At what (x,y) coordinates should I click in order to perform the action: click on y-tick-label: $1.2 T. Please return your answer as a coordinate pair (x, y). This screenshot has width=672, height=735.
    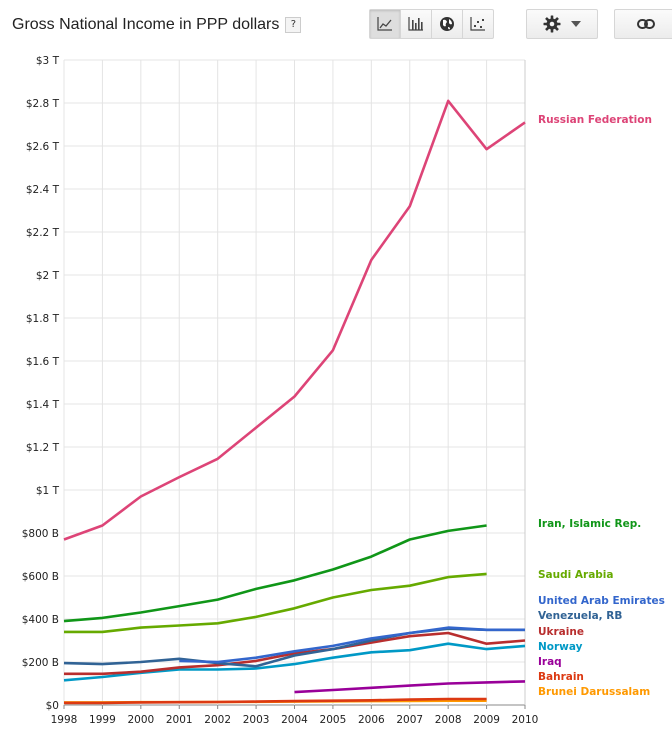
    Looking at the image, I should click on (43, 448).